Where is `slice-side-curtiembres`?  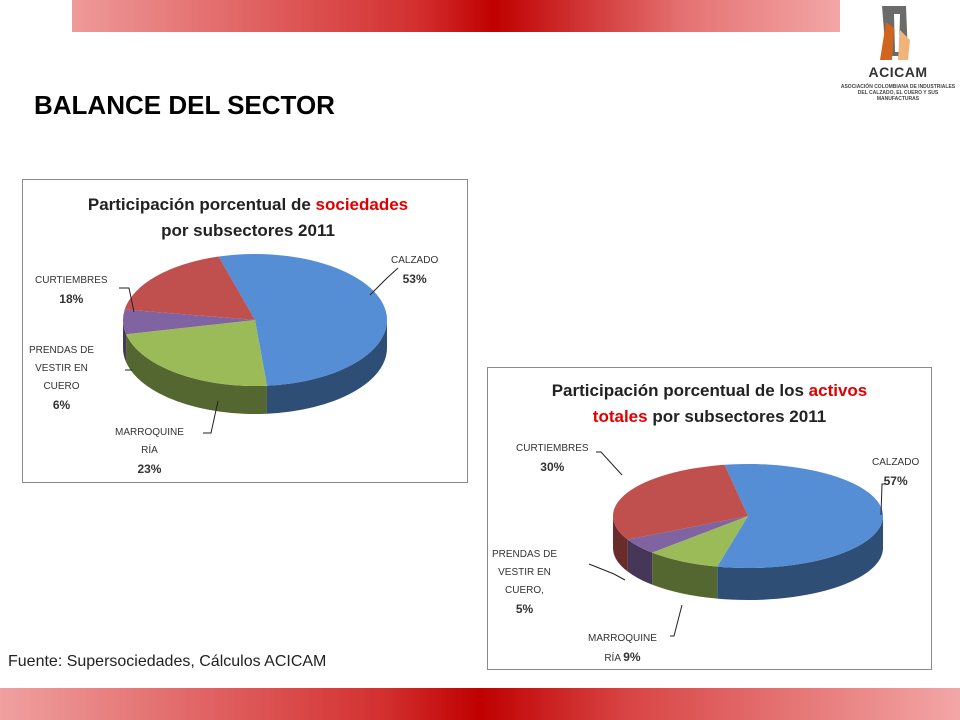 slice-side-curtiembres is located at coordinates (620, 544).